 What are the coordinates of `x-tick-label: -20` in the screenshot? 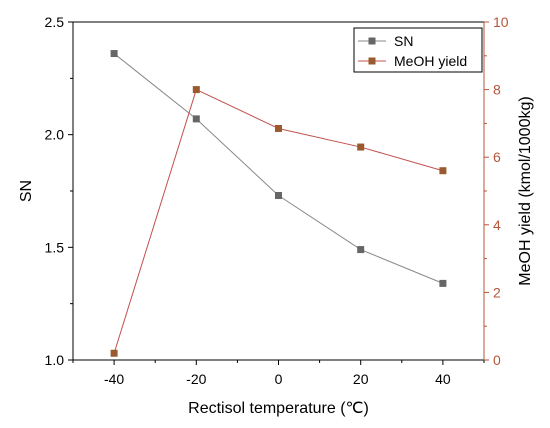 It's located at (196, 379).